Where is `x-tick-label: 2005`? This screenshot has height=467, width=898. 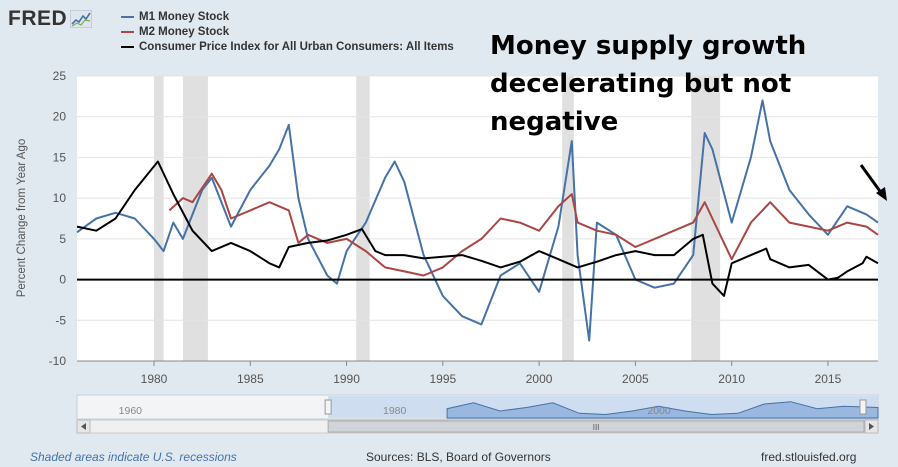 x-tick-label: 2005 is located at coordinates (635, 379).